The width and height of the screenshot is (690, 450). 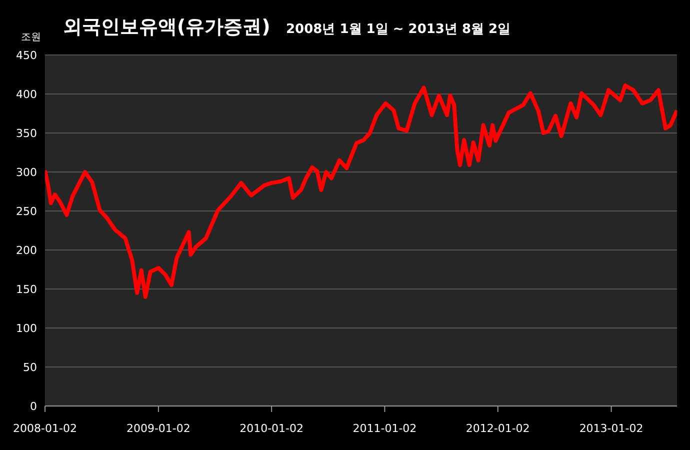 I want to click on x-tick-label: 2012-01-02, so click(x=498, y=428).